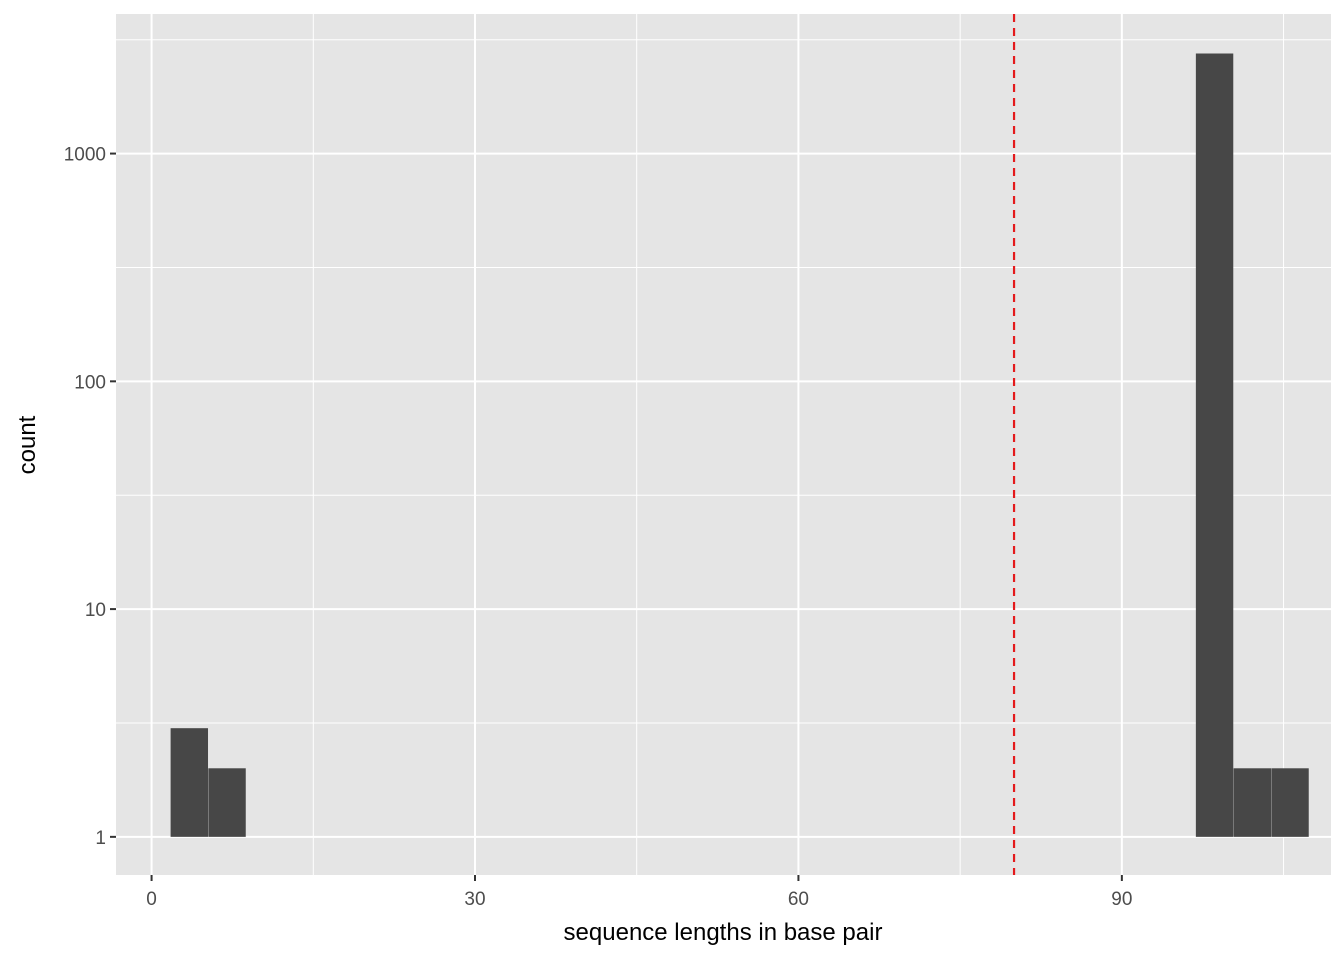 The height and width of the screenshot is (965, 1344). I want to click on y-tick-label: 1, so click(100, 838).